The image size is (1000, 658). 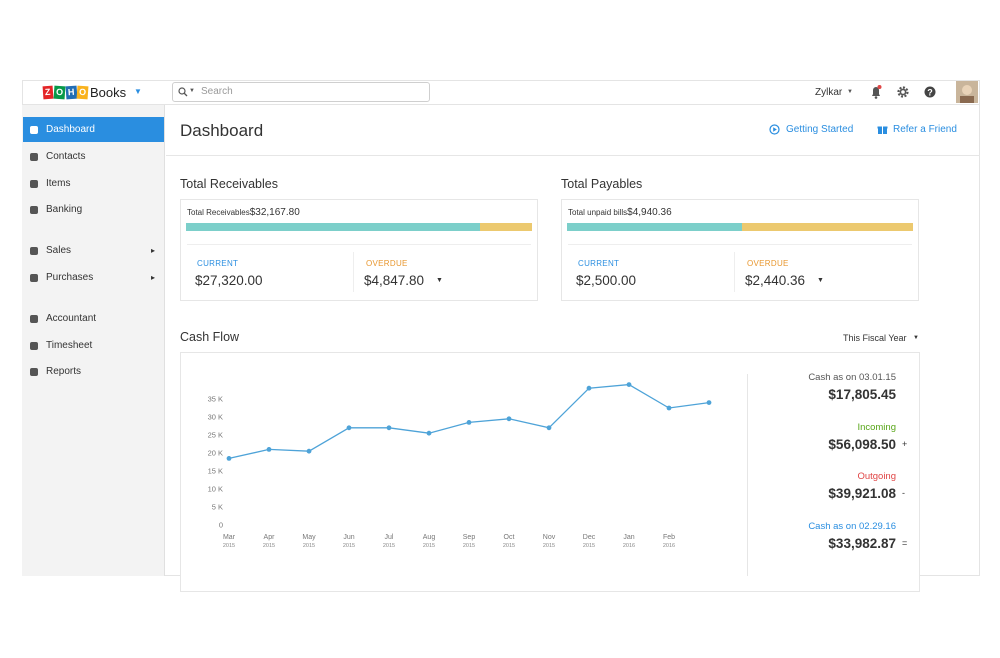 What do you see at coordinates (138, 91) in the screenshot?
I see `product-caret: ▼` at bounding box center [138, 91].